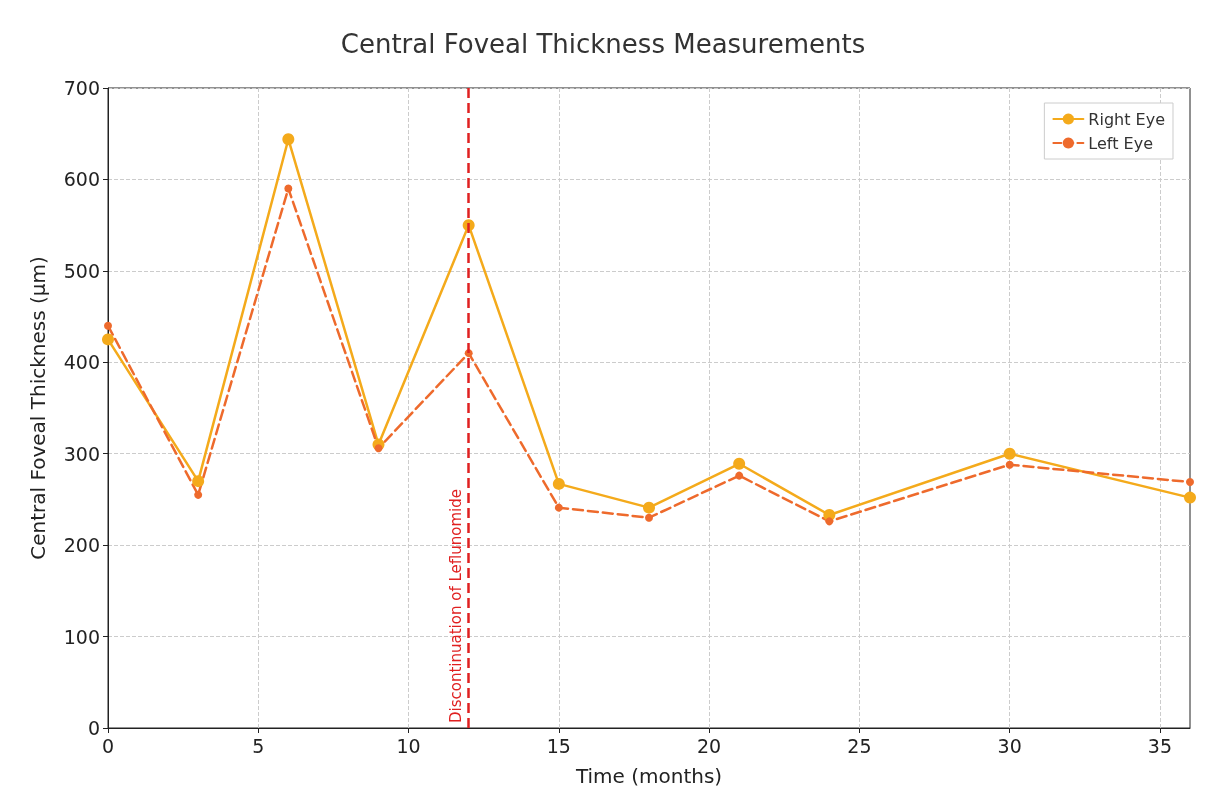  What do you see at coordinates (408, 745) in the screenshot?
I see `x-tick-label: 10` at bounding box center [408, 745].